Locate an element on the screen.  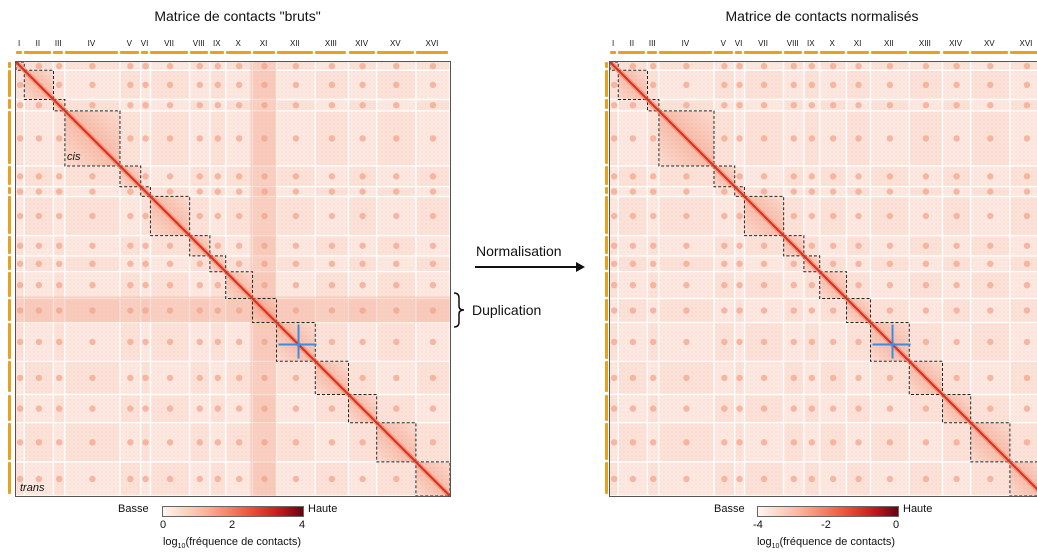
colorbar-tick: -2 is located at coordinates (826, 525).